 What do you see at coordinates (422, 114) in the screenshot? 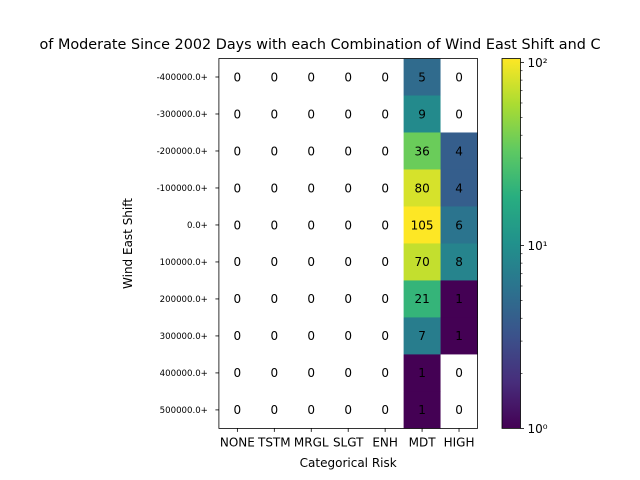
I see `cell-value-label: 9` at bounding box center [422, 114].